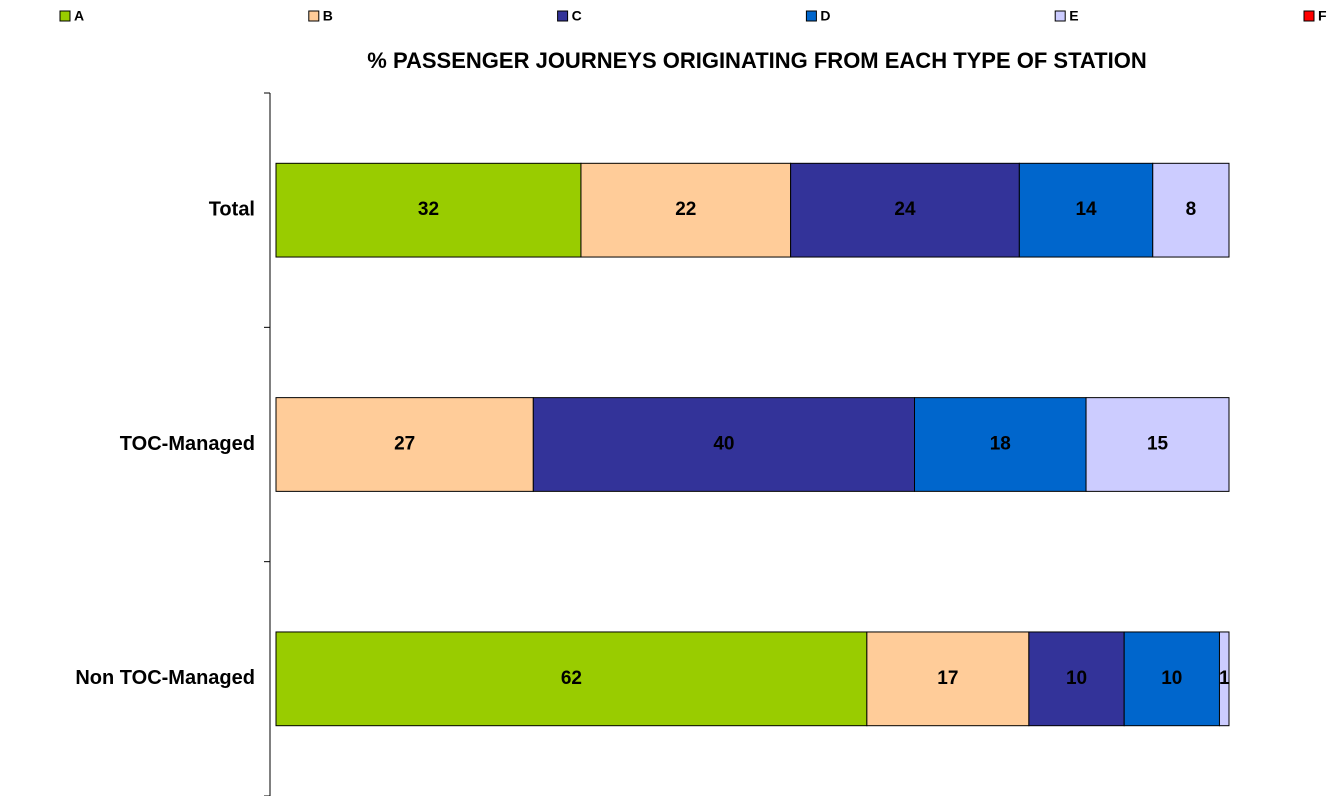 This screenshot has height=796, width=1339. I want to click on data-label: 27, so click(404, 444).